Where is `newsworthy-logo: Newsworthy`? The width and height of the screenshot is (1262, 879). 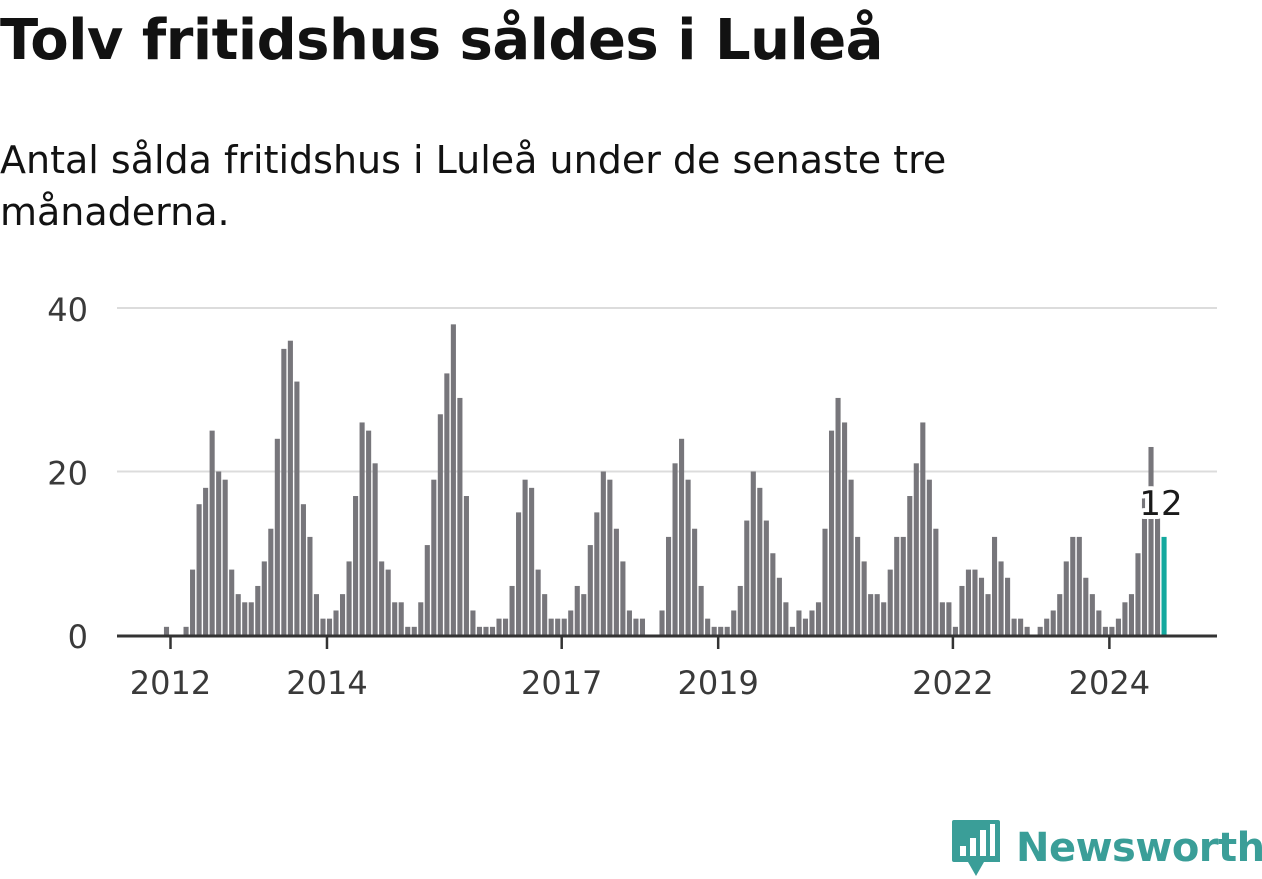 newsworthy-logo: Newsworthy is located at coordinates (1106, 848).